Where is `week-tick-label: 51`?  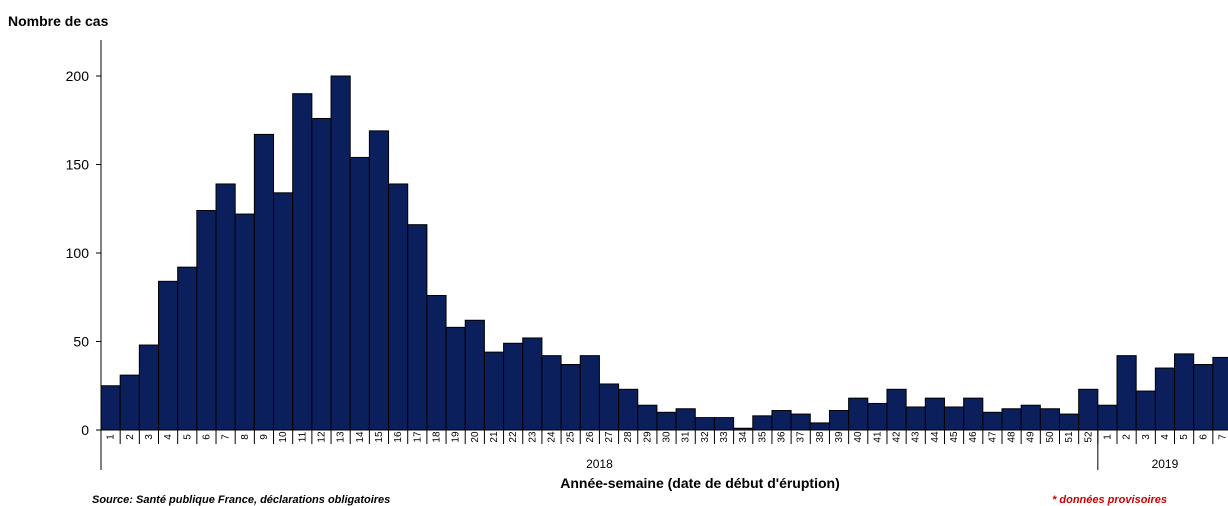
week-tick-label: 51 is located at coordinates (1069, 437).